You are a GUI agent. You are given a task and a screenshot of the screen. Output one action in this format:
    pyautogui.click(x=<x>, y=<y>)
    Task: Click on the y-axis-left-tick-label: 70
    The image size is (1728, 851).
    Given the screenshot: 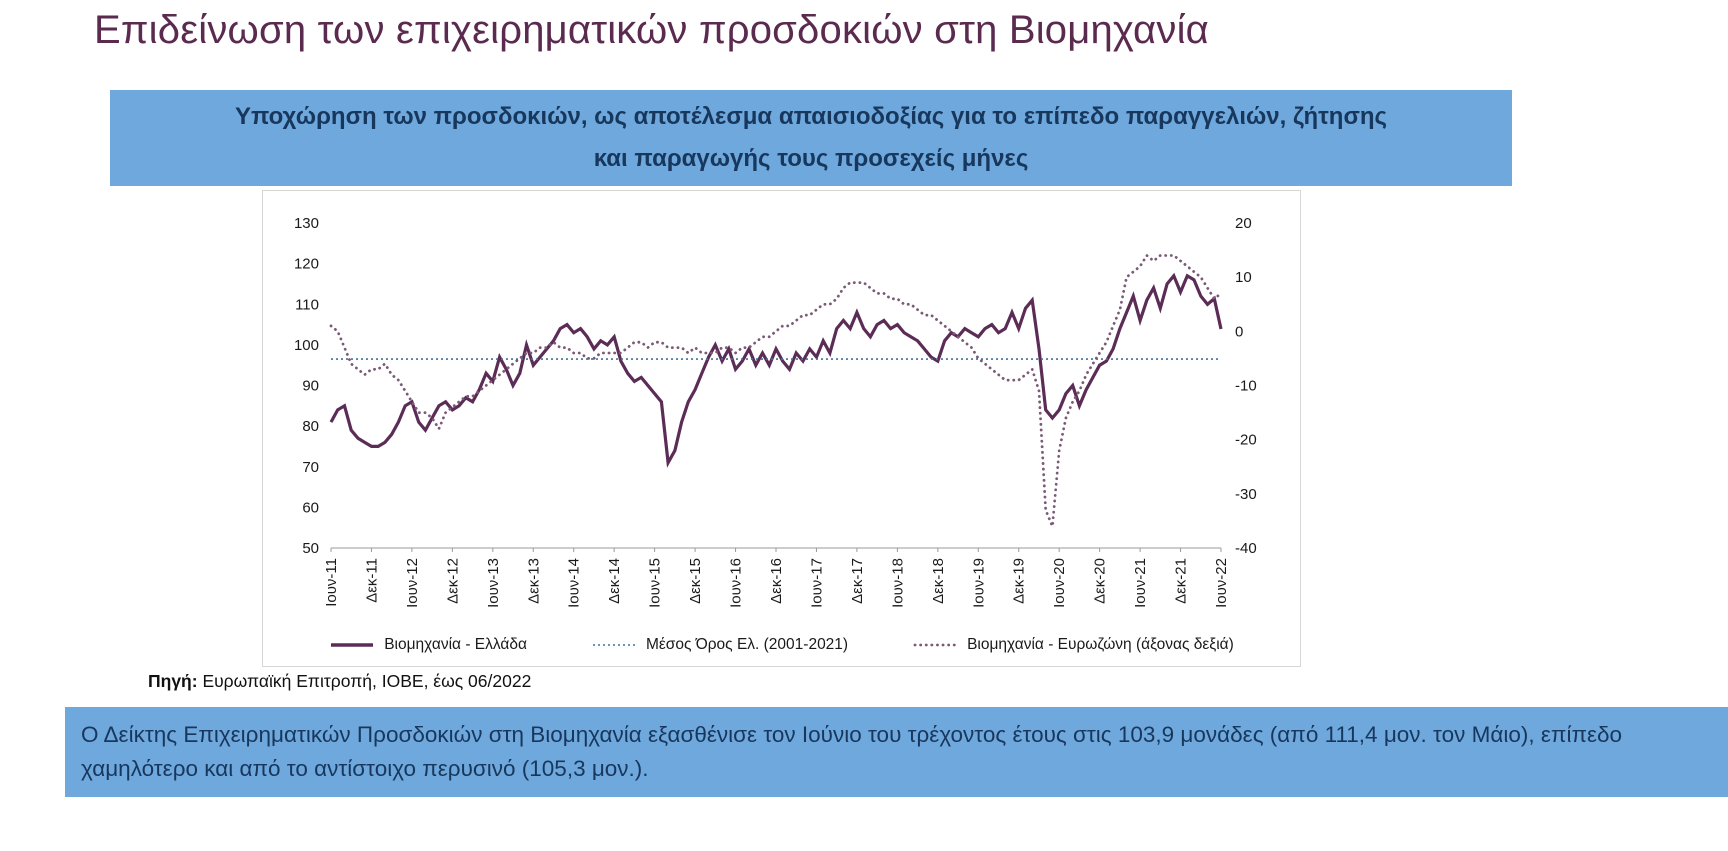 What is the action you would take?
    pyautogui.click(x=310, y=467)
    